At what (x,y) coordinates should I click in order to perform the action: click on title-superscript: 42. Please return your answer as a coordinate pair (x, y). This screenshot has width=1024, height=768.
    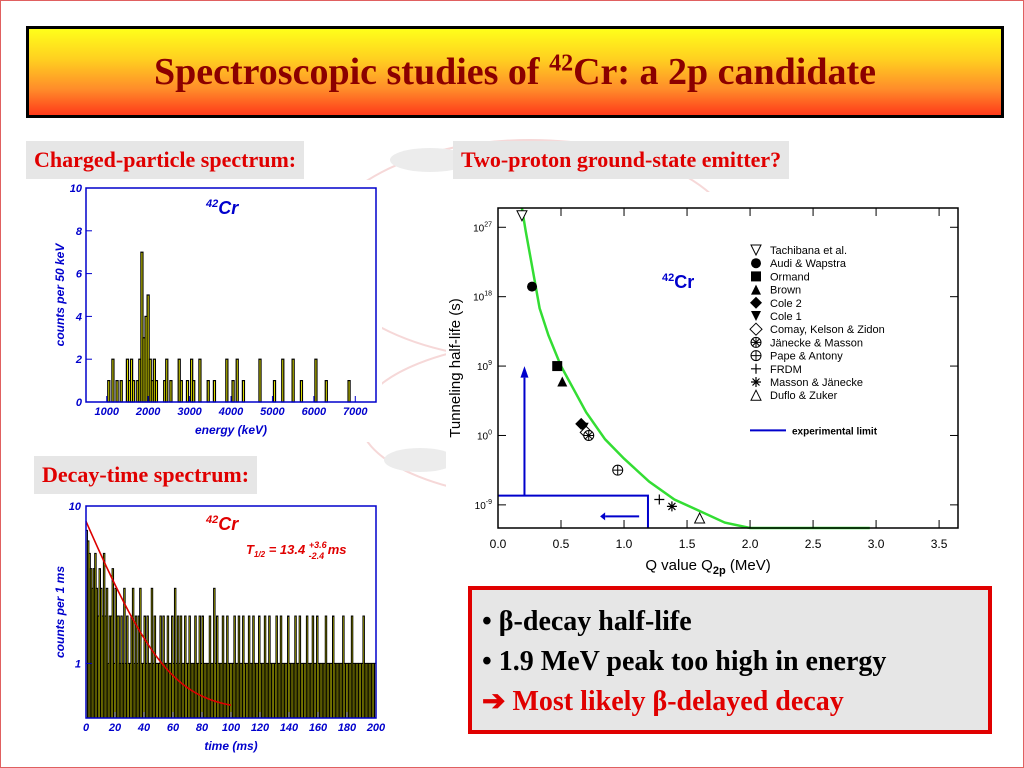
    Looking at the image, I should click on (561, 63).